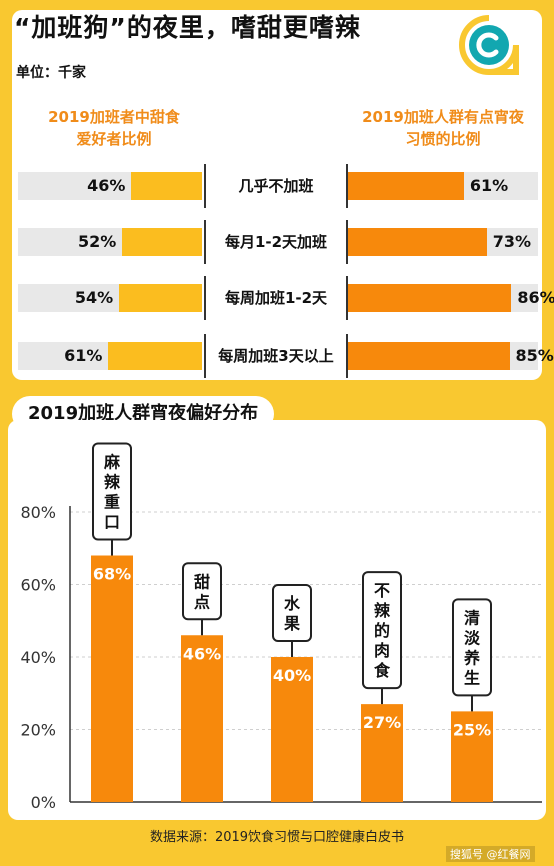 This screenshot has width=554, height=866. I want to click on left-value-label: 52%, so click(97, 241).